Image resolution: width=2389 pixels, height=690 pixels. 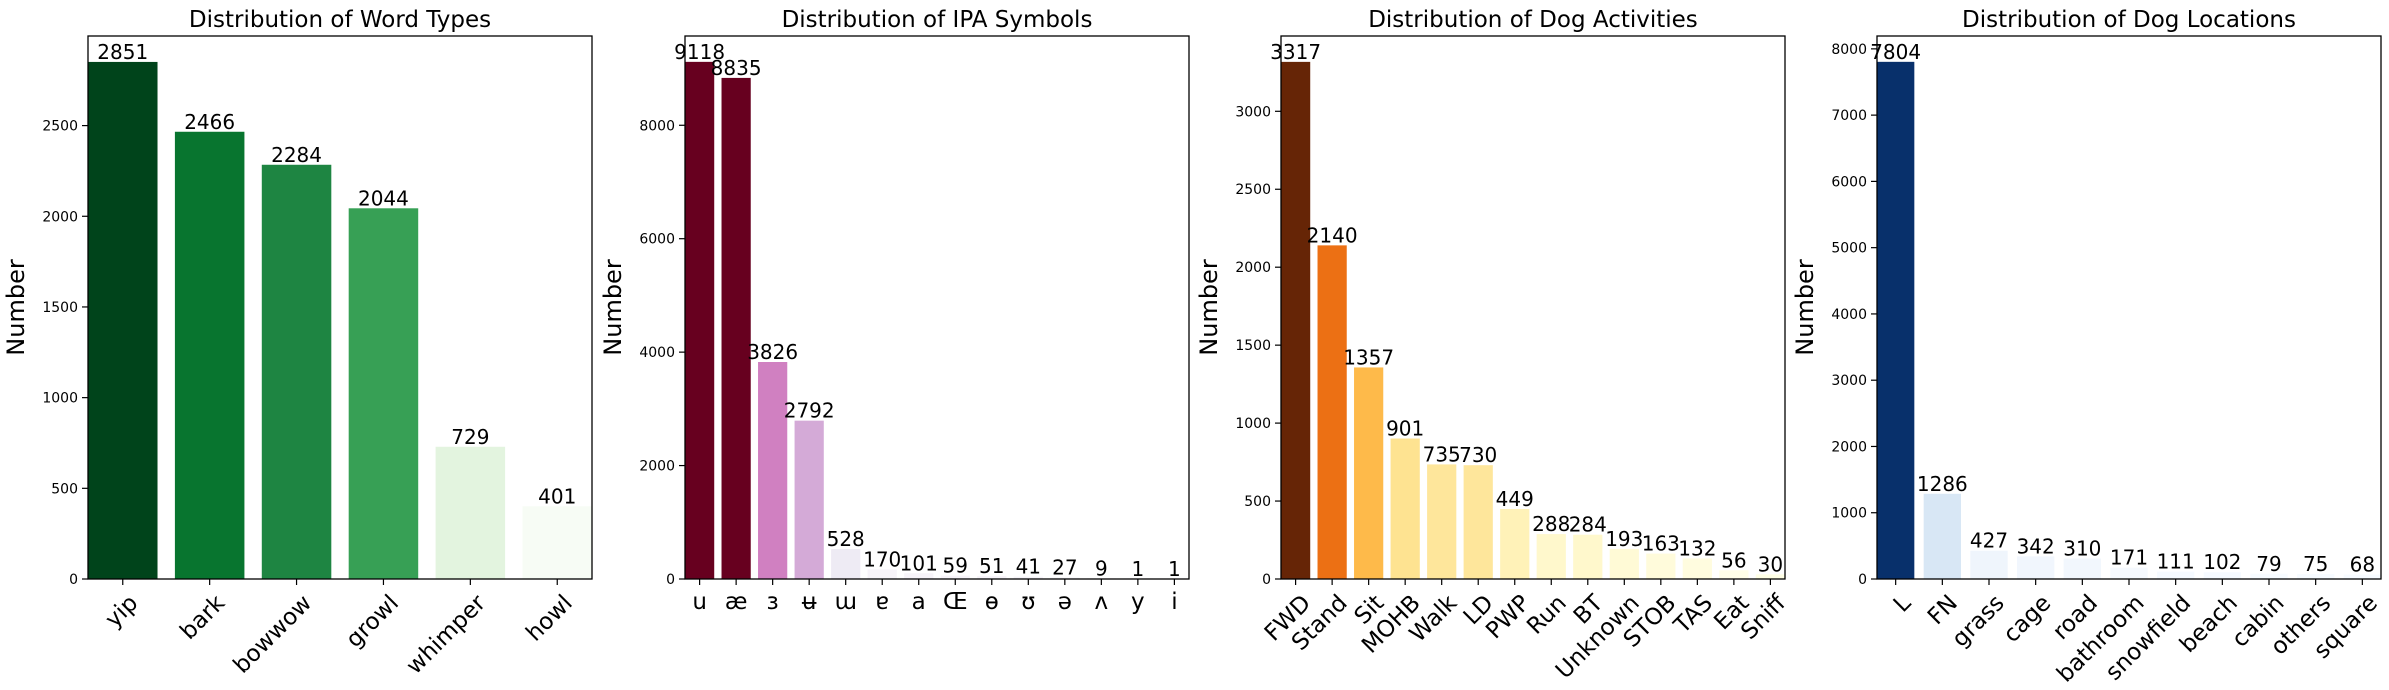 What do you see at coordinates (2028, 619) in the screenshot?
I see `x-tick-label: cage` at bounding box center [2028, 619].